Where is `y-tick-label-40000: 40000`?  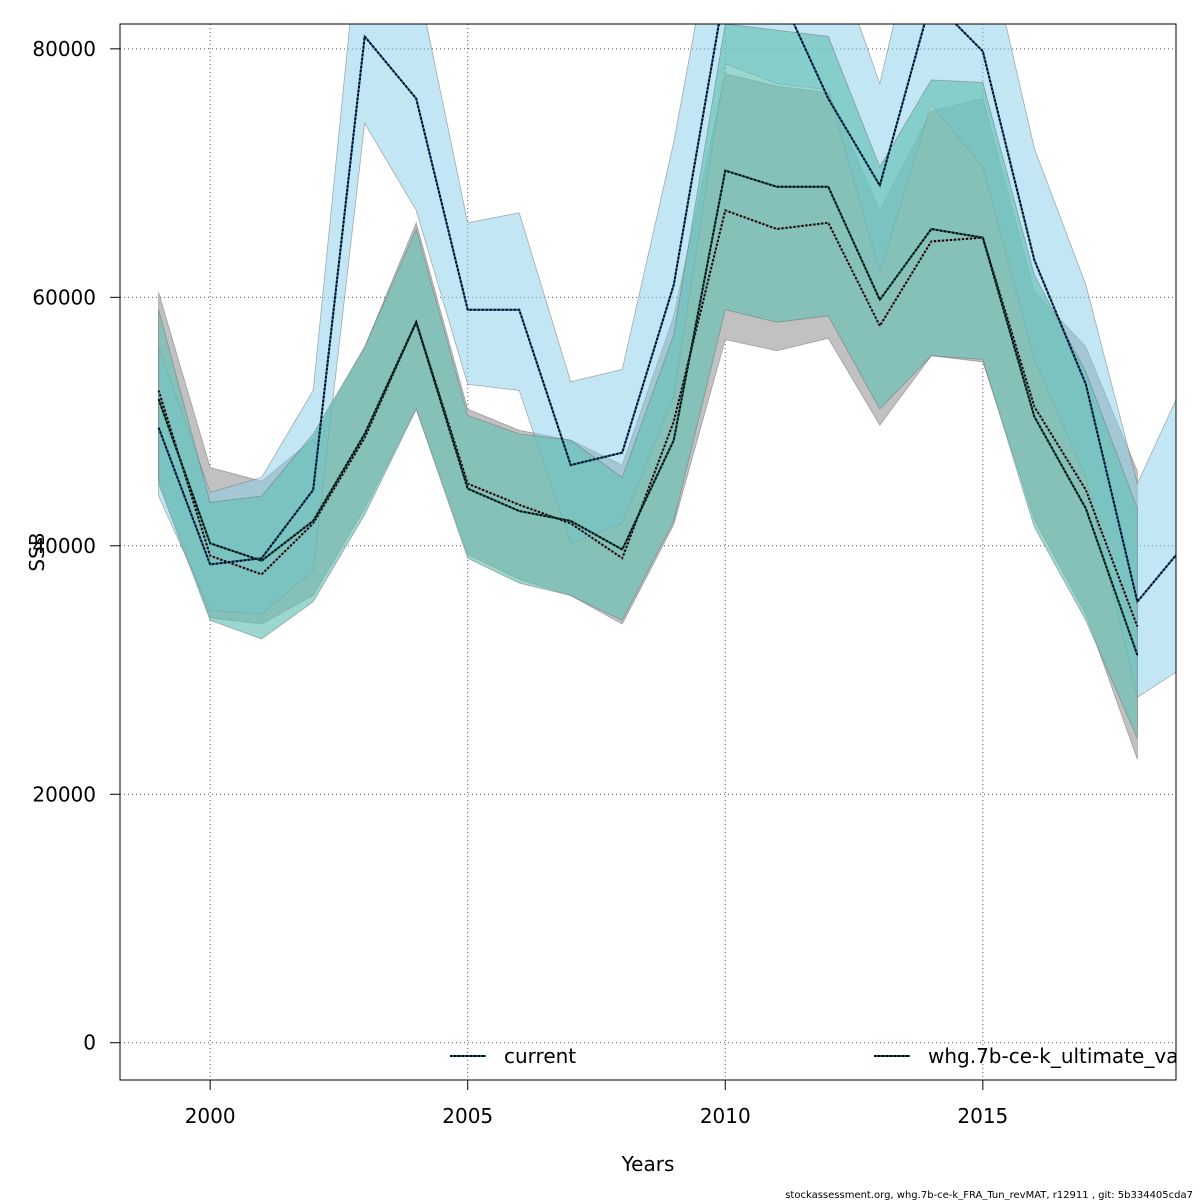
y-tick-label-40000: 40000 is located at coordinates (64, 546).